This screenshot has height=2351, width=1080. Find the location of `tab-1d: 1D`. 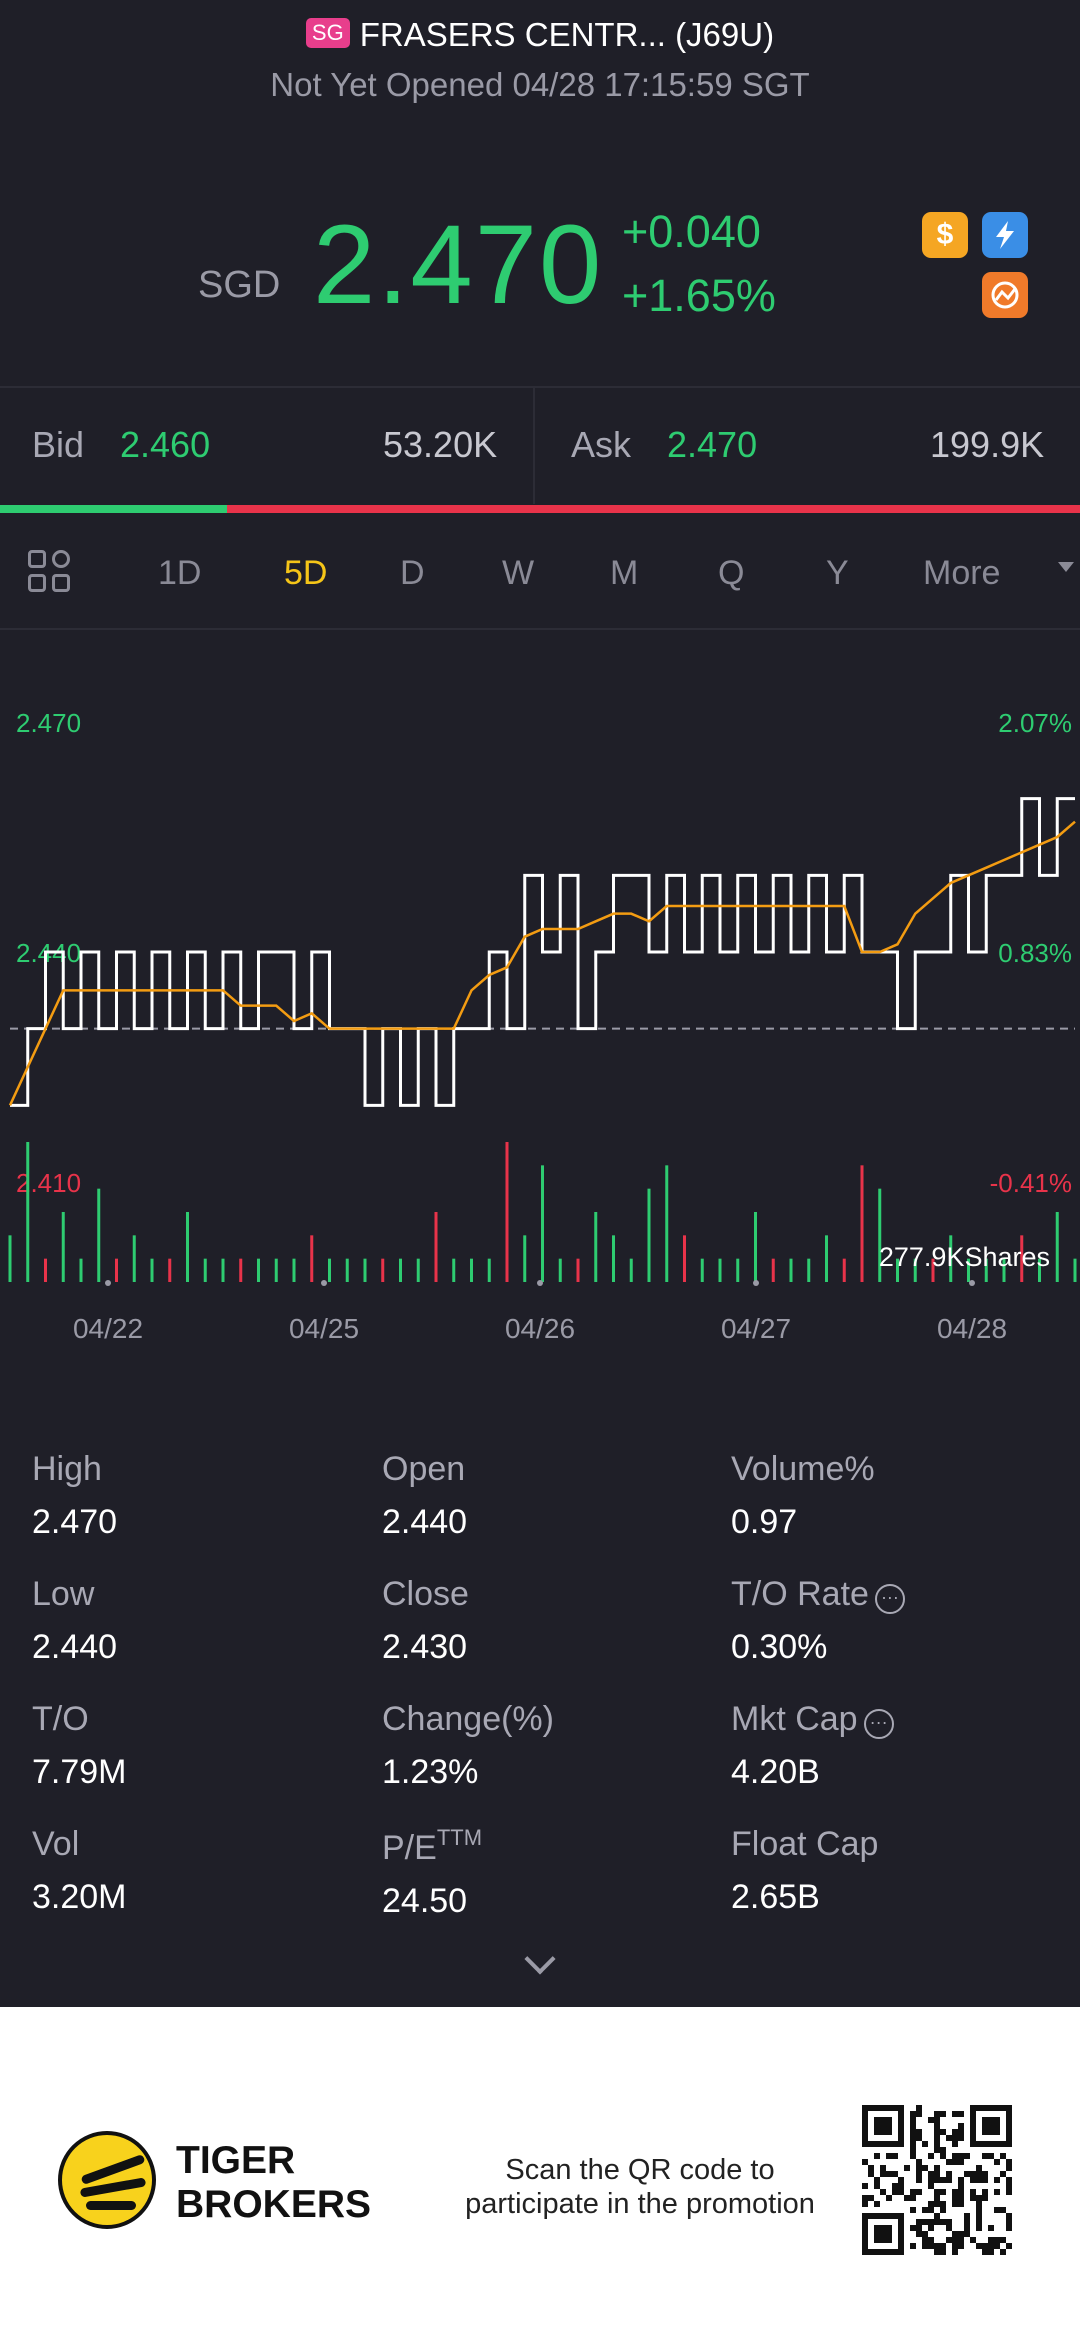

tab-1d: 1D is located at coordinates (180, 573).